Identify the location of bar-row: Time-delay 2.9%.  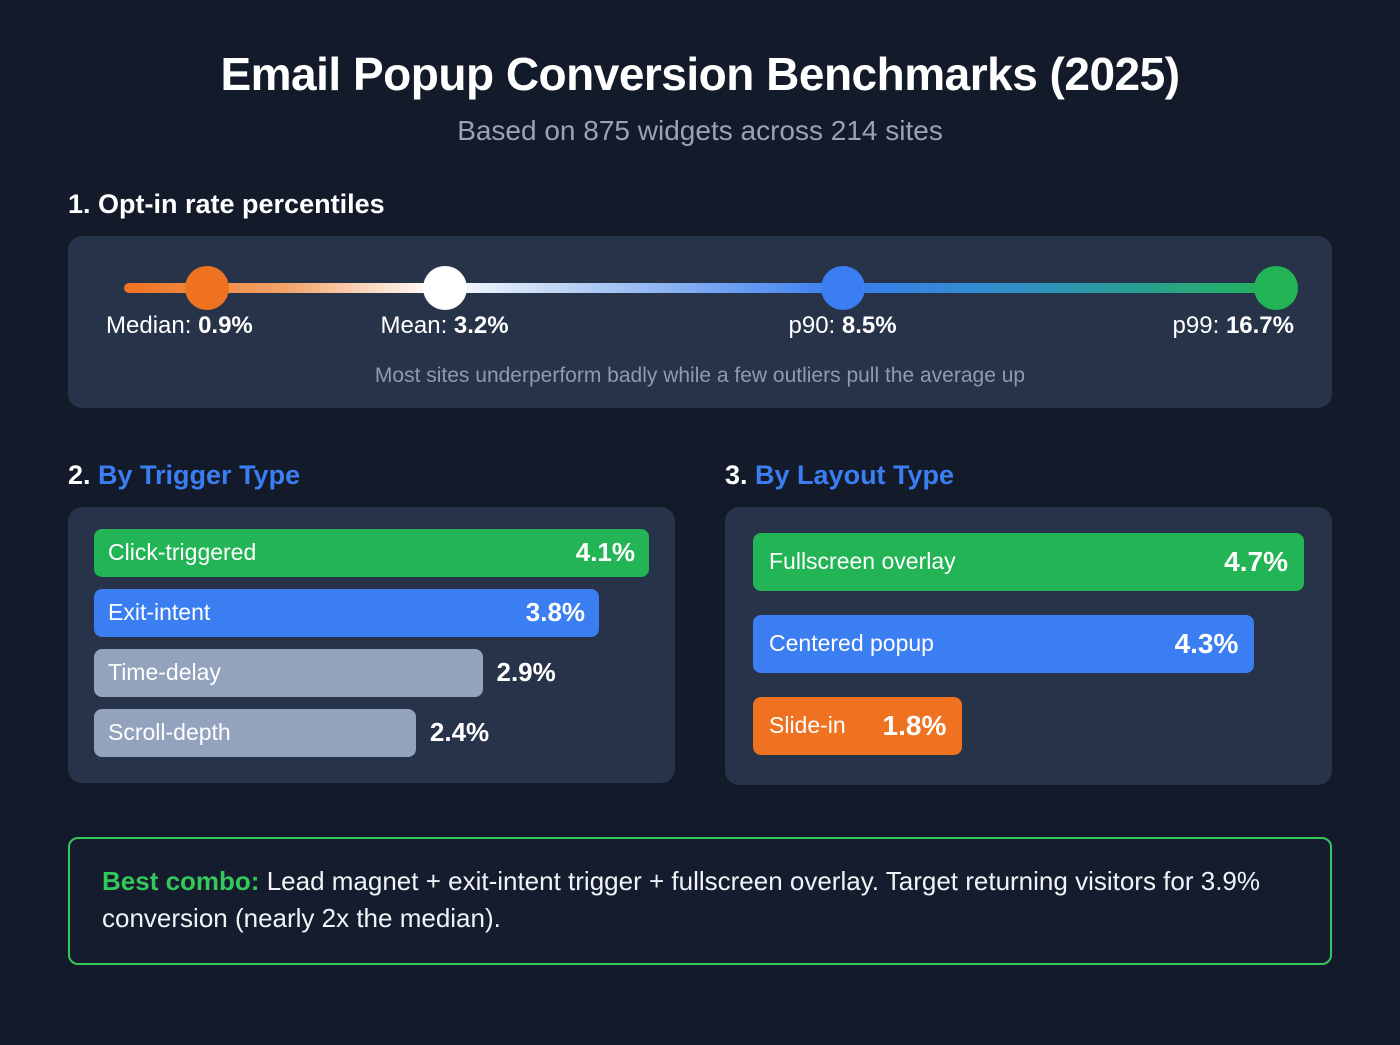
(371, 672).